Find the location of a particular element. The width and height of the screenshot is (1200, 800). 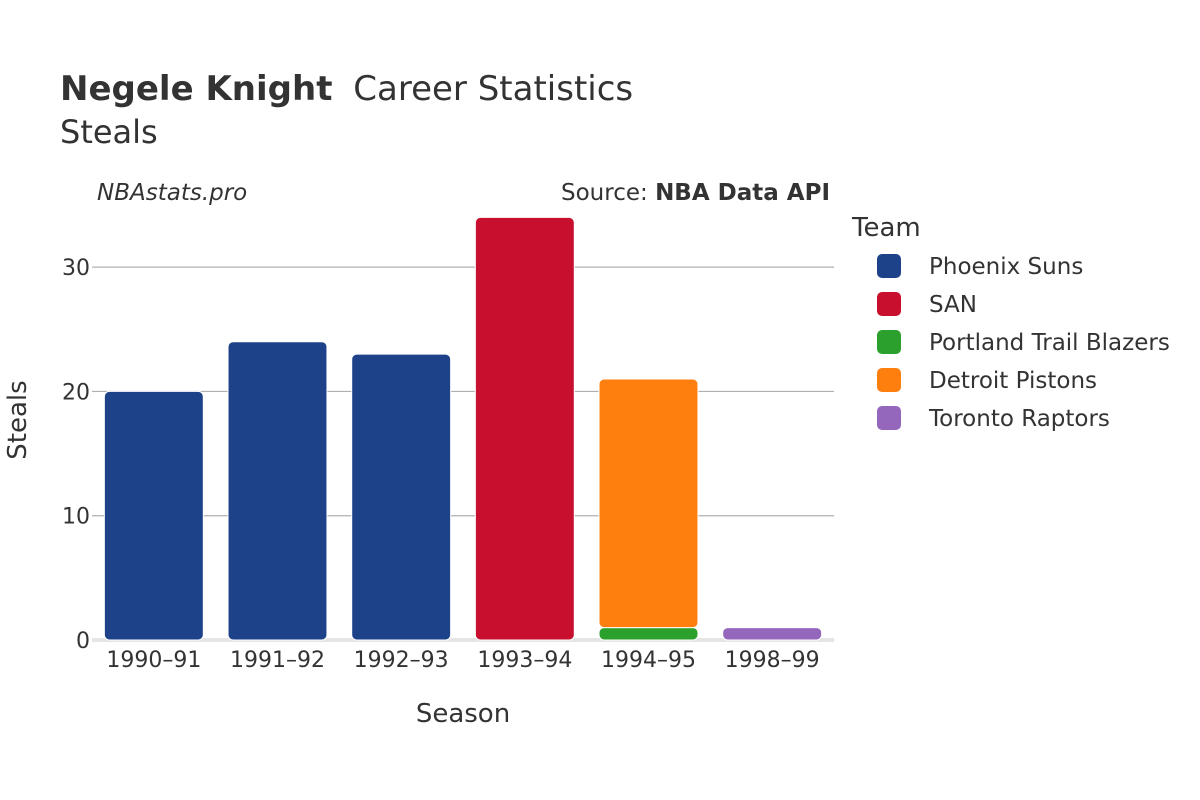

chart-subtitle: Steals is located at coordinates (109, 132).